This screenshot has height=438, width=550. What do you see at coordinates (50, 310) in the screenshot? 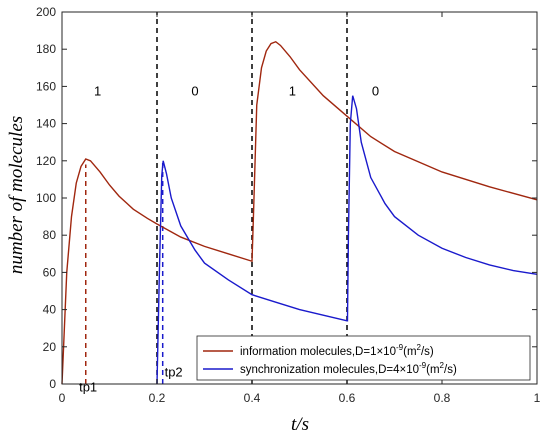
I see `y-tick-label: 40` at bounding box center [50, 310].